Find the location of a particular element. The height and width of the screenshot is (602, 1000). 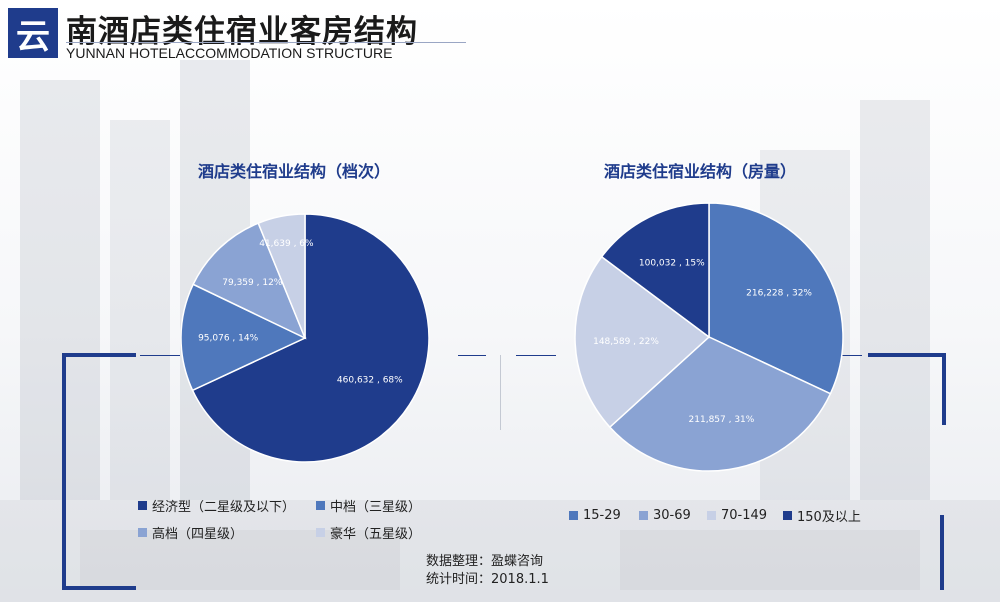

legend-label: 30-69 is located at coordinates (672, 515).